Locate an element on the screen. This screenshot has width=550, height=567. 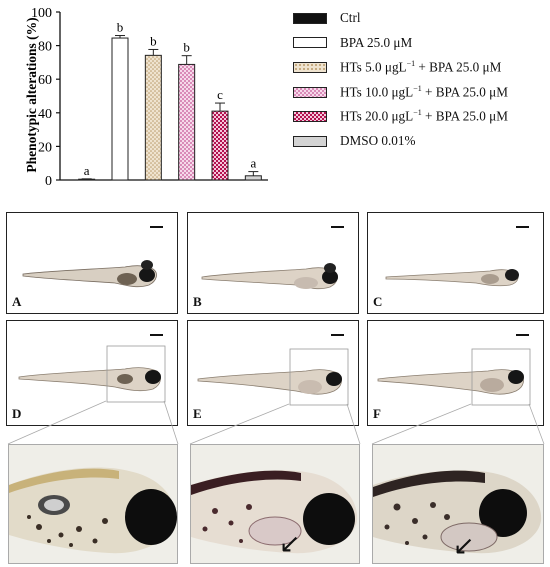
panel-e: E is located at coordinates (273, 373).